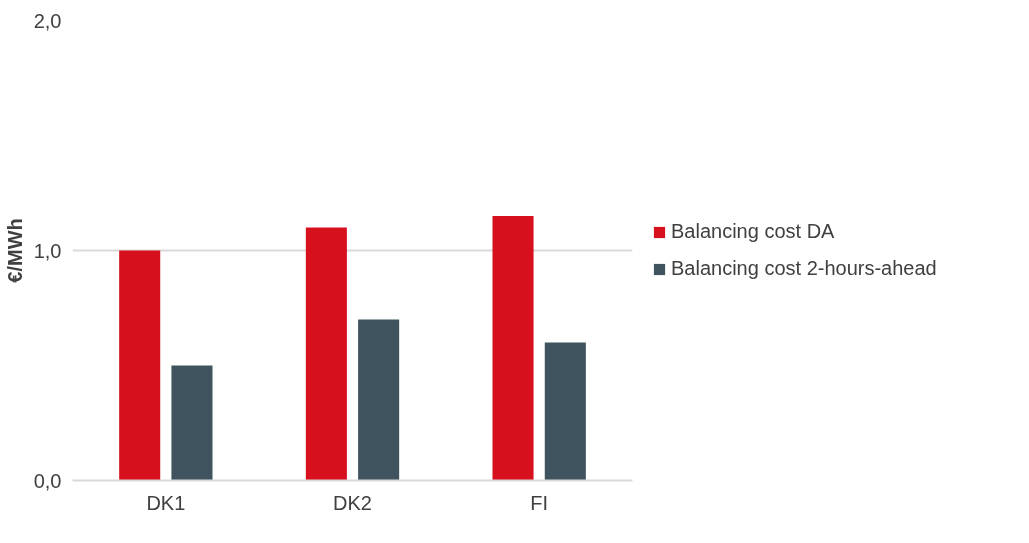 Image resolution: width=1029 pixels, height=543 pixels. I want to click on x-tick-label: FI, so click(539, 502).